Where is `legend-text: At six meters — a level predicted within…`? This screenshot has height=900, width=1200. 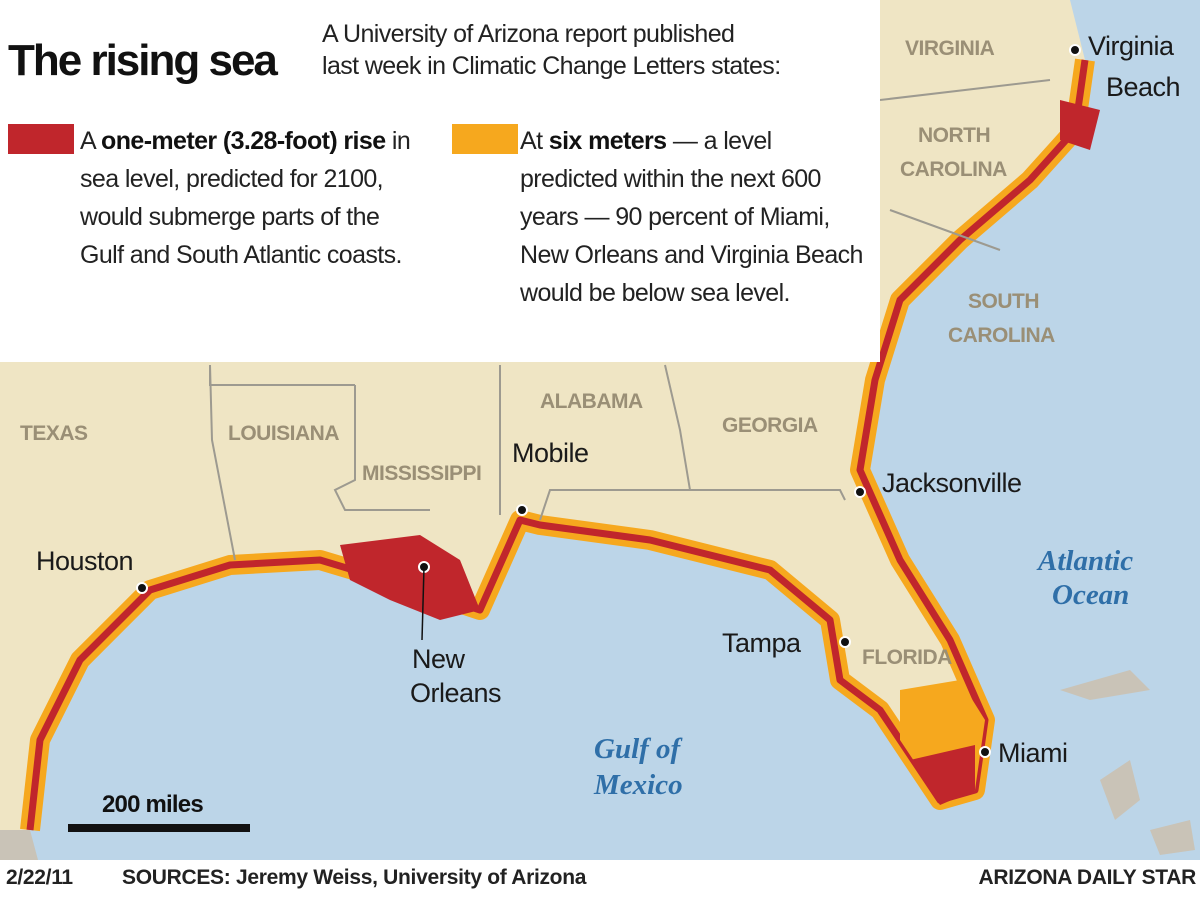 legend-text: At six meters — a level predicted within… is located at coordinates (692, 217).